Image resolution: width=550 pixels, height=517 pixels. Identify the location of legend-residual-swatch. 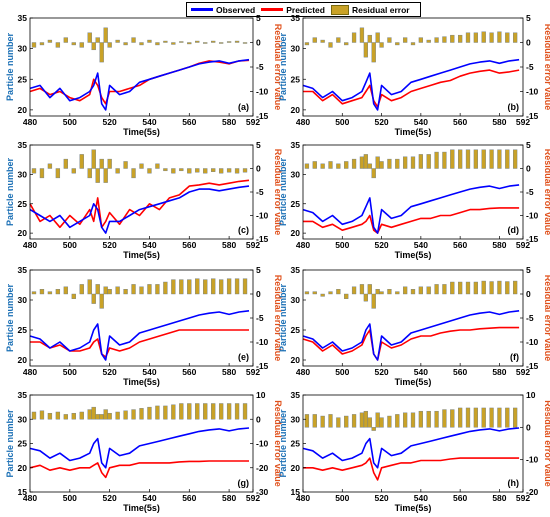
(339, 9).